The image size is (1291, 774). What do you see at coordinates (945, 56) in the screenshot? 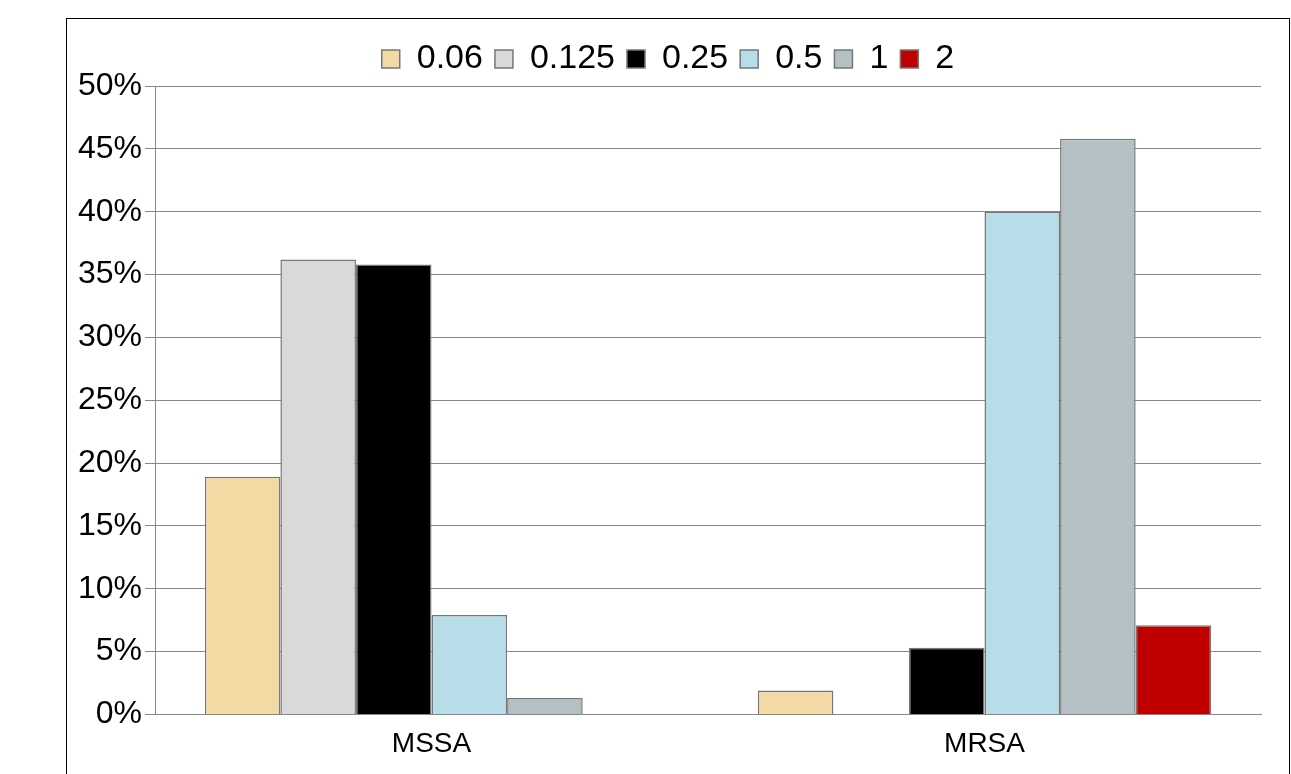
I see `legend-label: 2` at bounding box center [945, 56].